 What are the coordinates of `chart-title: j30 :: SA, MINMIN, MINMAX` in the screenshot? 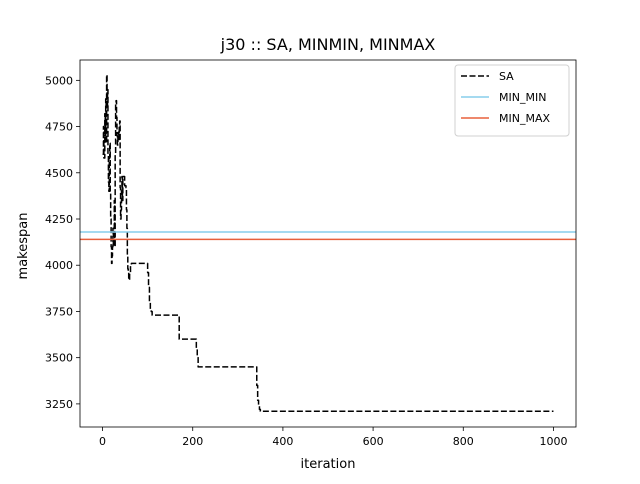 It's located at (328, 44).